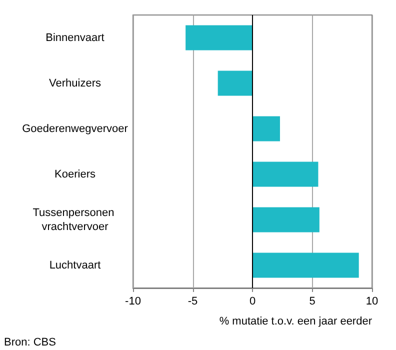 The width and height of the screenshot is (396, 350). I want to click on x-tick-label: 5, so click(312, 302).